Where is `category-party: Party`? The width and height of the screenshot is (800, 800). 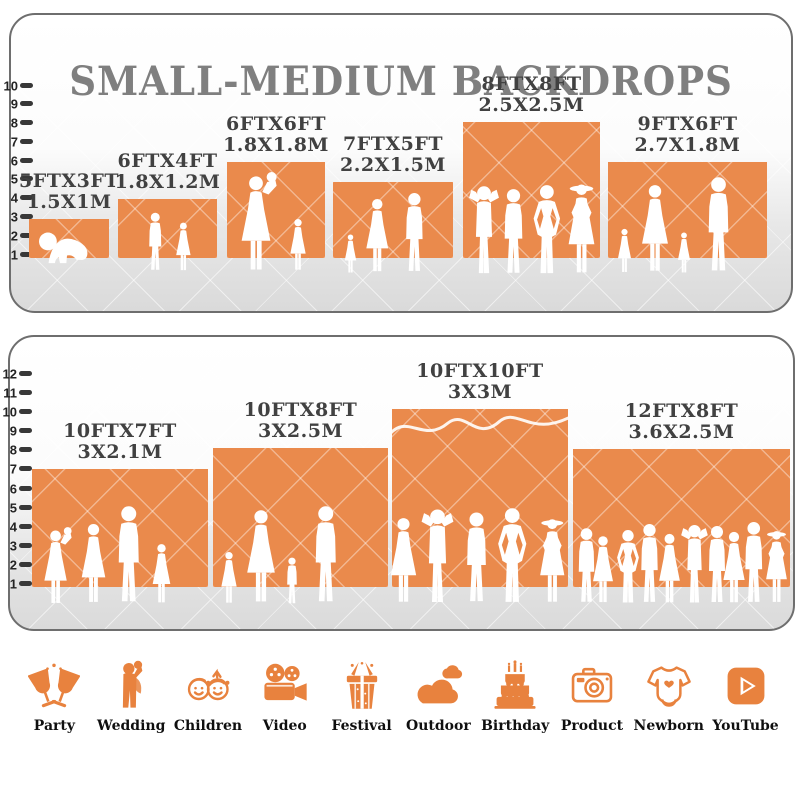
category-party: Party is located at coordinates (54, 697).